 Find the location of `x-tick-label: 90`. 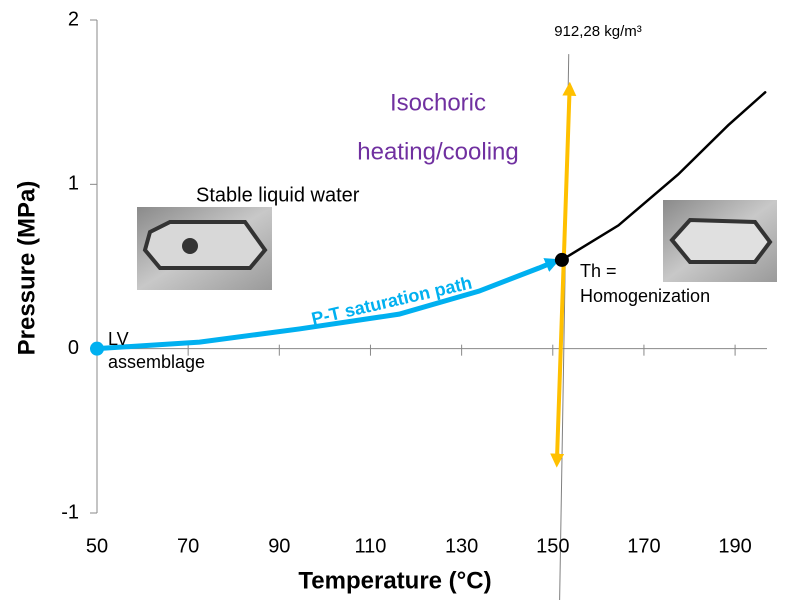

x-tick-label: 90 is located at coordinates (279, 546).